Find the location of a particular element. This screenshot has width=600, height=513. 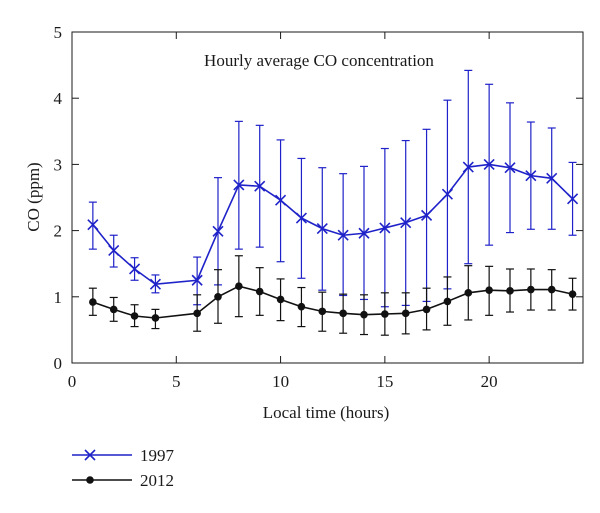

y-tick-label: 1 is located at coordinates (58, 297).